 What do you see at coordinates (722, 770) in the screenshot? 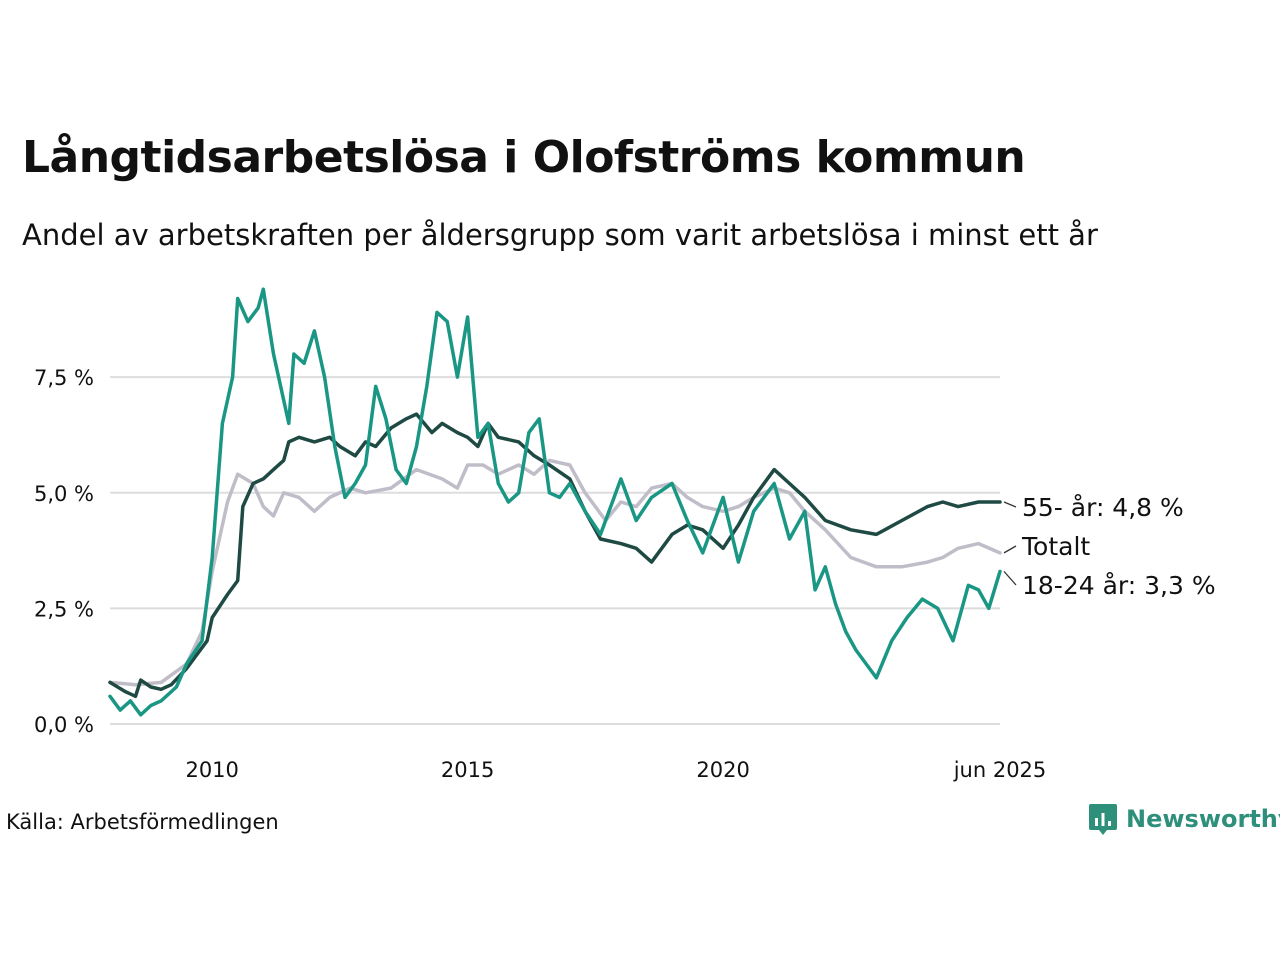
I see `x-tick-label: 2020` at bounding box center [722, 770].